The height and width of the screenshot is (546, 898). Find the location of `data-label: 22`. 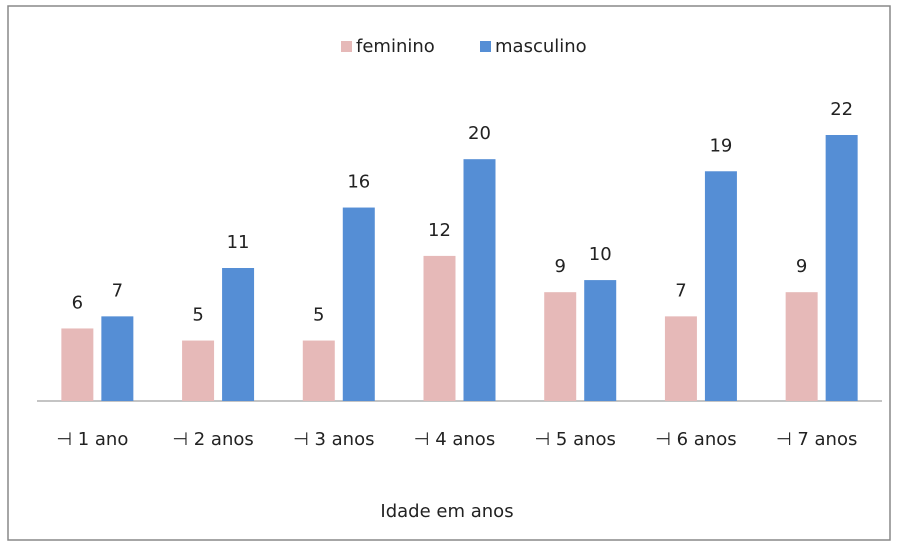

data-label: 22 is located at coordinates (841, 109).